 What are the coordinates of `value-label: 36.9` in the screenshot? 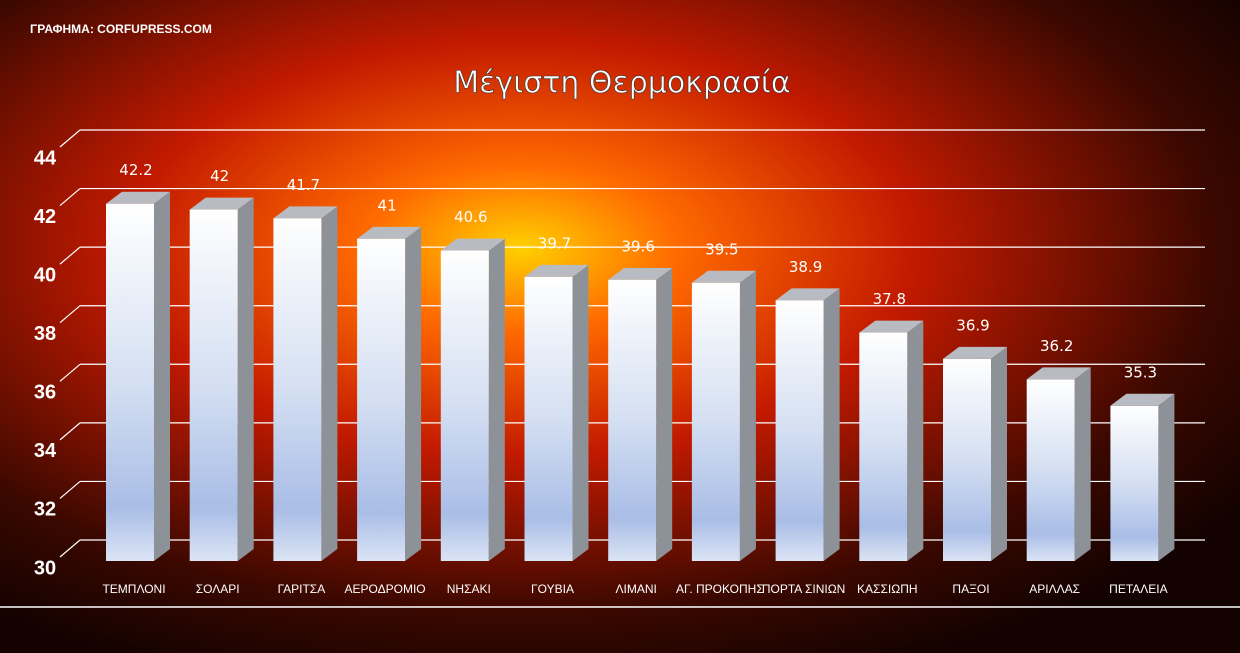 It's located at (972, 325).